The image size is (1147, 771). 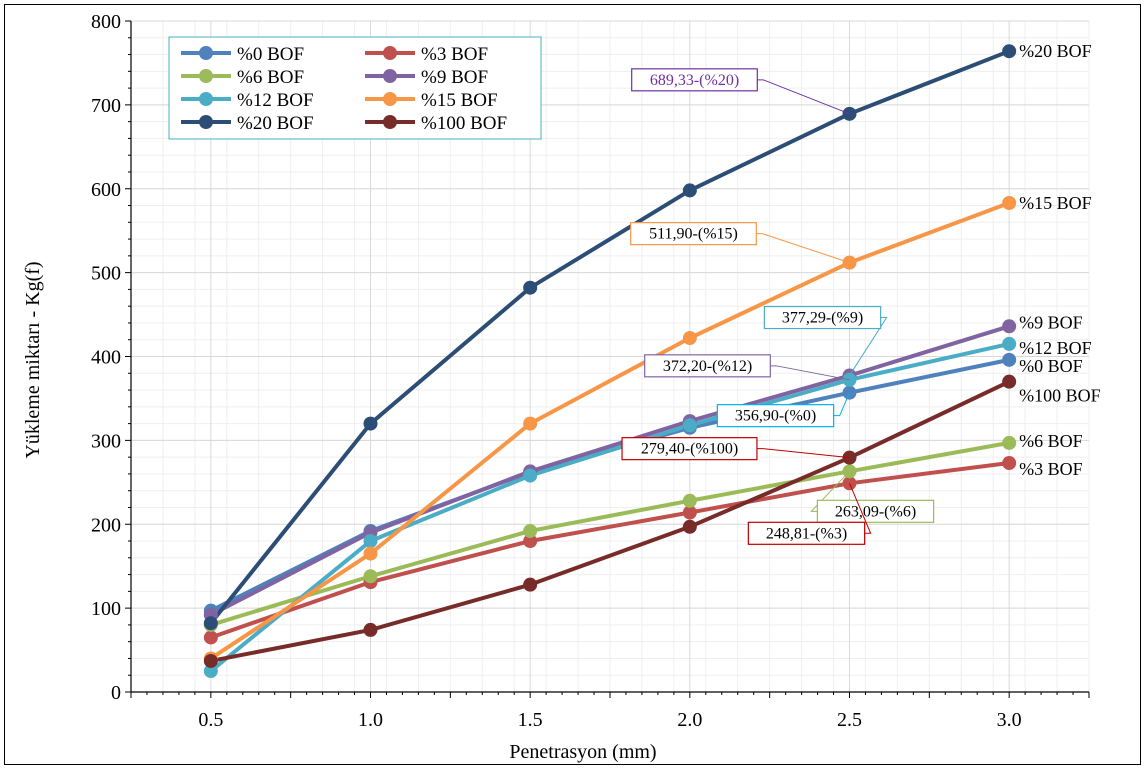 I want to click on annotation-label: 689,33-(%20), so click(x=694, y=80).